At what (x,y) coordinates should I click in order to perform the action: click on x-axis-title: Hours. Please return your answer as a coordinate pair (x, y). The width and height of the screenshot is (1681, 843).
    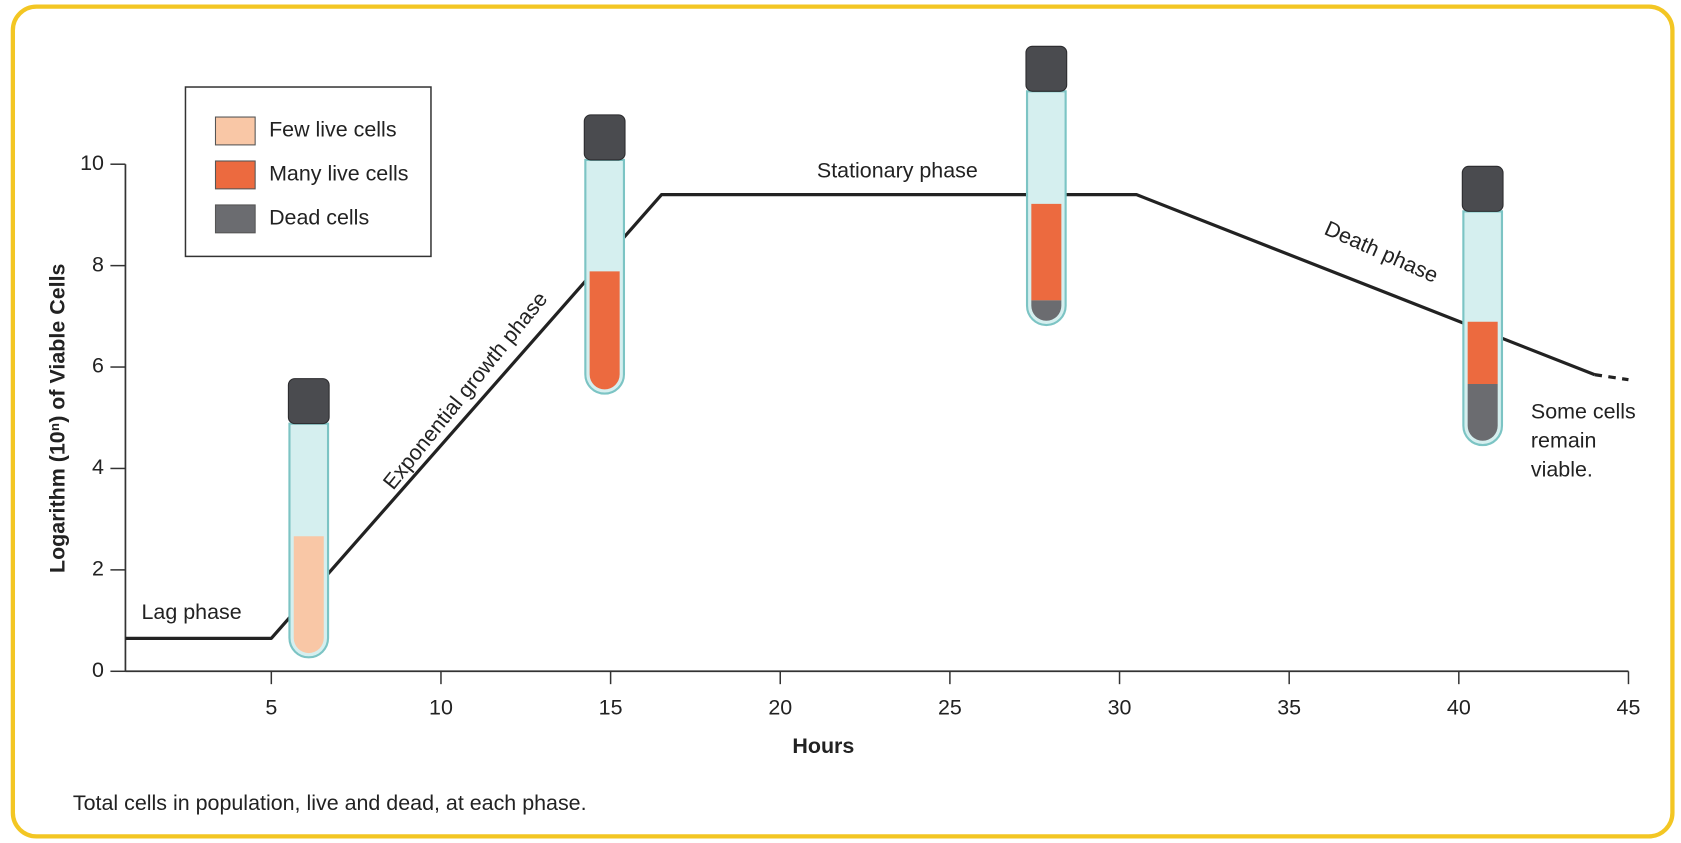
    Looking at the image, I should click on (823, 746).